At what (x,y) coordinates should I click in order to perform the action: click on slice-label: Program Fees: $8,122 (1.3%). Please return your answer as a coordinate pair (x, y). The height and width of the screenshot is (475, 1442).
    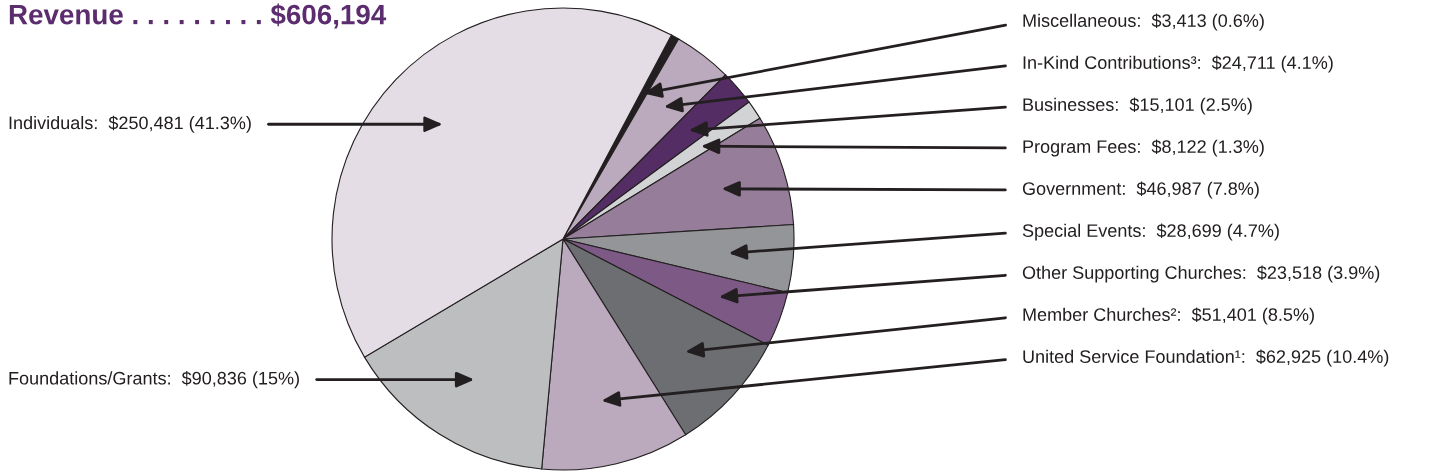
    Looking at the image, I should click on (1143, 148).